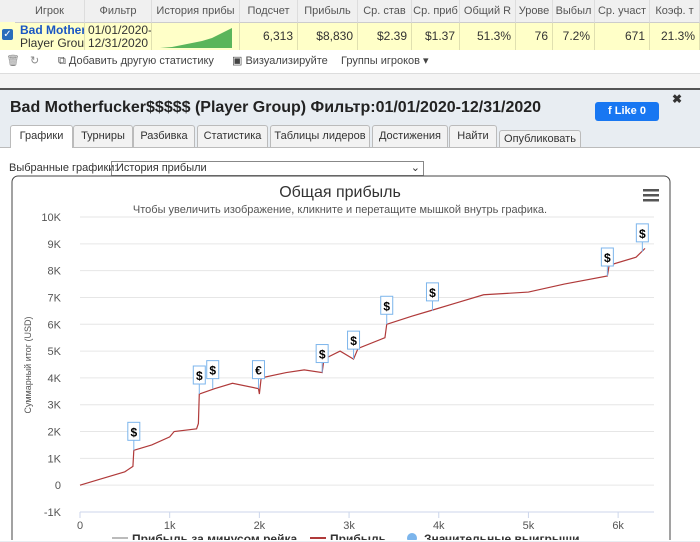 The height and width of the screenshot is (542, 700). I want to click on tab: Найти, so click(473, 136).